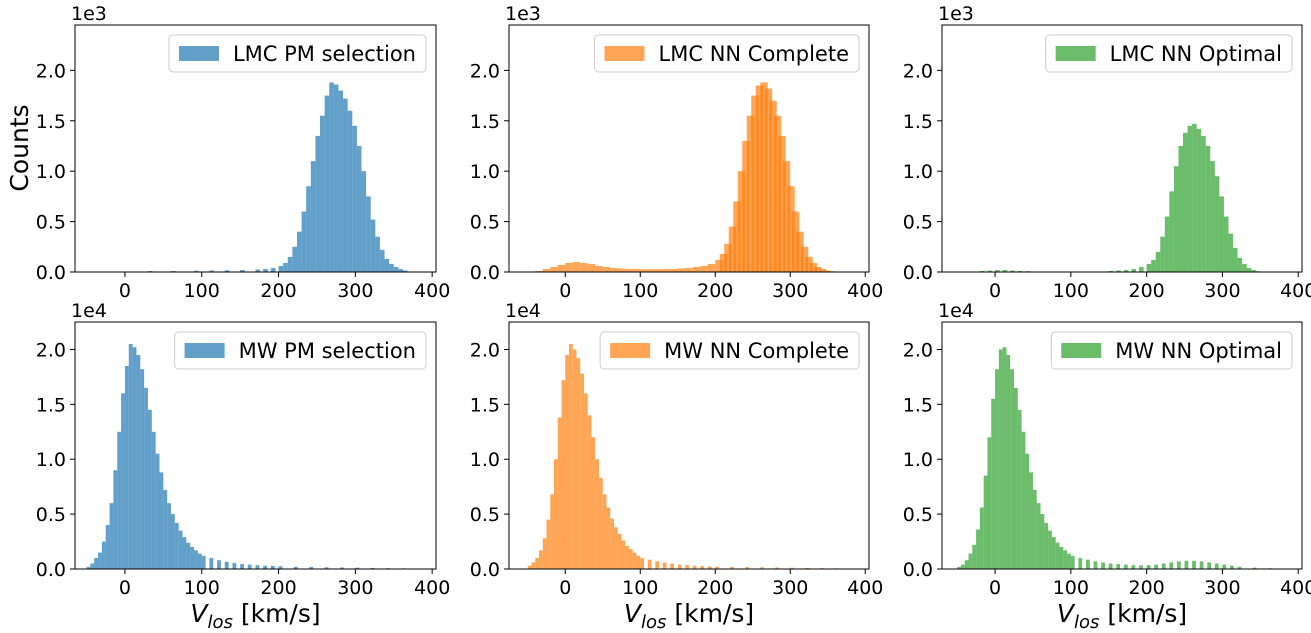 Image resolution: width=1311 pixels, height=633 pixels. What do you see at coordinates (715, 588) in the screenshot?
I see `x-tick-label: 200` at bounding box center [715, 588].